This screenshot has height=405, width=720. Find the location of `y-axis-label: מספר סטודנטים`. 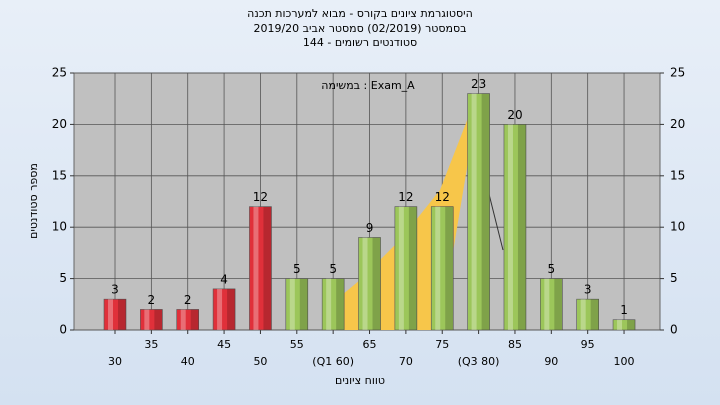

y-axis-label: מספר סטודנטים is located at coordinates (33, 201).